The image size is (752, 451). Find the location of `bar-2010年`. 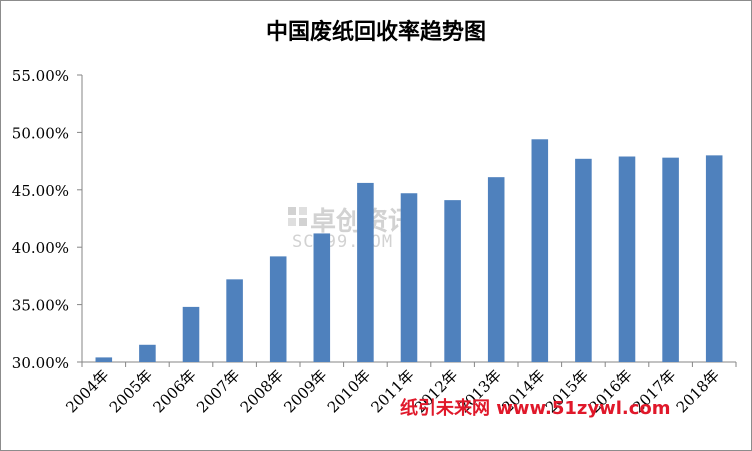

bar-2010年 is located at coordinates (365, 272).